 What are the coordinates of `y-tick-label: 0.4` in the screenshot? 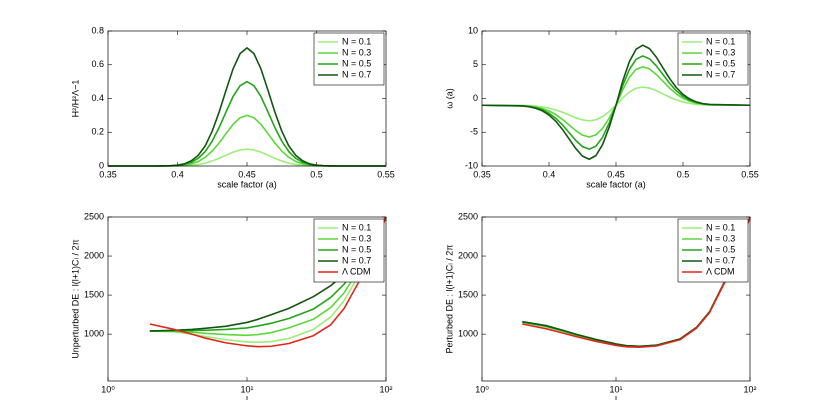 It's located at (97, 98).